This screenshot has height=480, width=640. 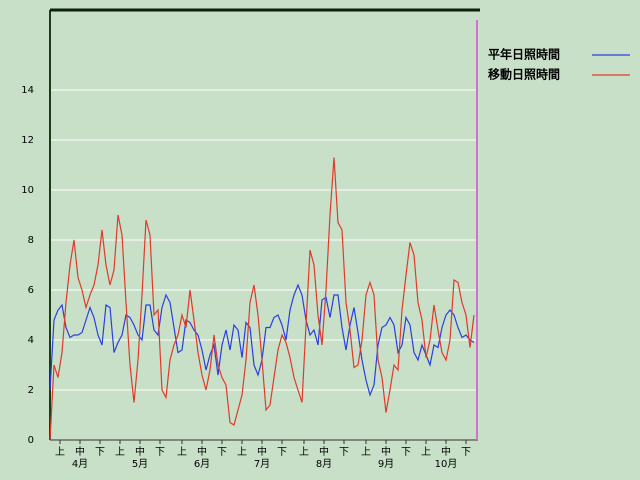 I want to click on month-label: 6月, so click(x=202, y=464).